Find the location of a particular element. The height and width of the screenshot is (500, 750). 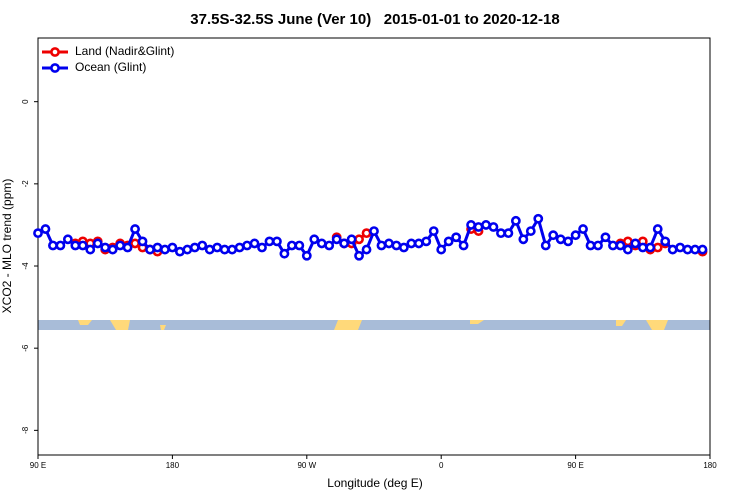

x-tick-label: 90 W is located at coordinates (306, 465).